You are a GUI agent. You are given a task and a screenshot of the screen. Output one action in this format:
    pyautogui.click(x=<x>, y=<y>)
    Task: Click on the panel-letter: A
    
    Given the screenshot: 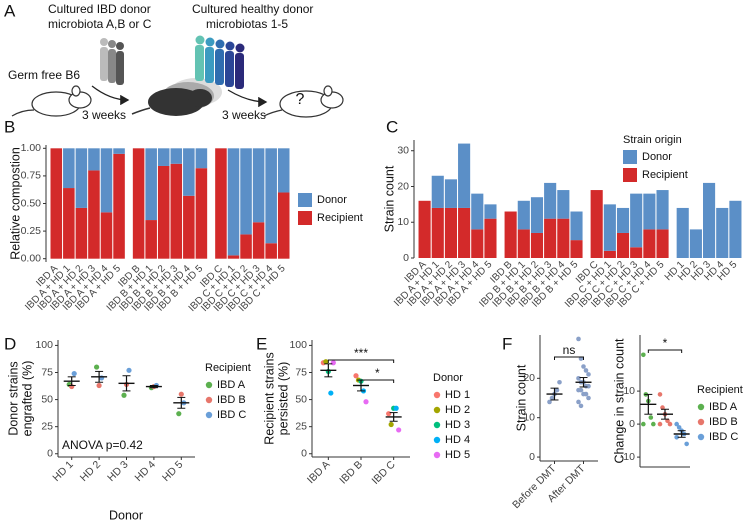 What is the action you would take?
    pyautogui.click(x=10, y=10)
    